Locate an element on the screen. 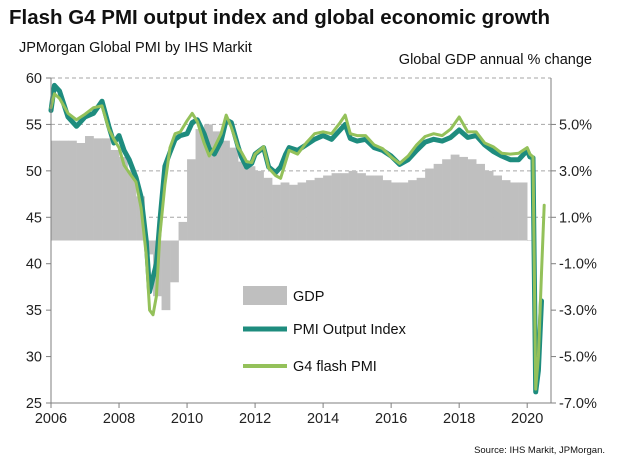 Image resolution: width=630 pixels, height=472 pixels. left-tick-label: 35 is located at coordinates (34, 311).